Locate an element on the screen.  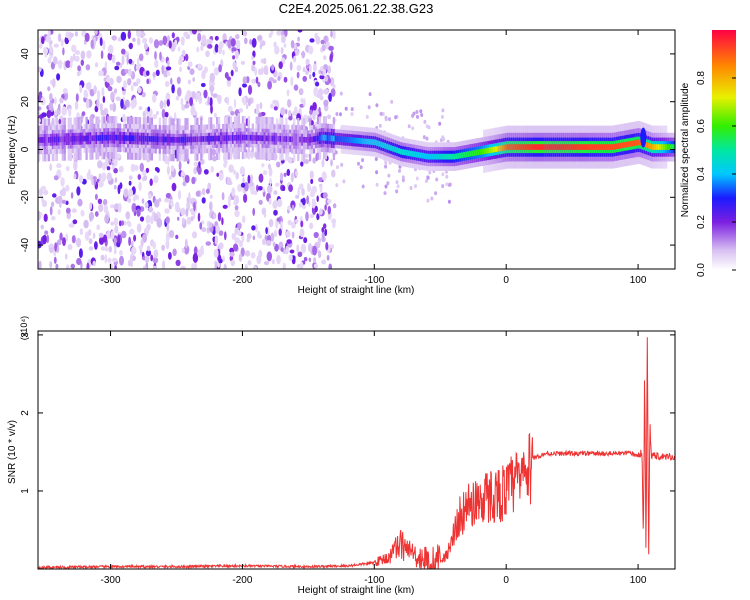
x-tick-label: 100 is located at coordinates (638, 580).